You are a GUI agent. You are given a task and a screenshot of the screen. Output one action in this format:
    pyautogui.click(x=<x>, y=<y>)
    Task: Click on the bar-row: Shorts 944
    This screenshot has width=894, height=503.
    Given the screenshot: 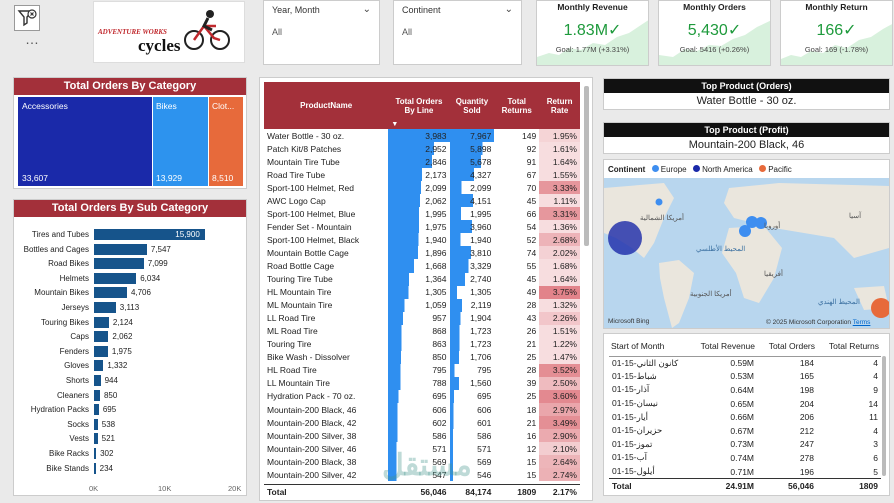 What is the action you would take?
    pyautogui.click(x=131, y=382)
    